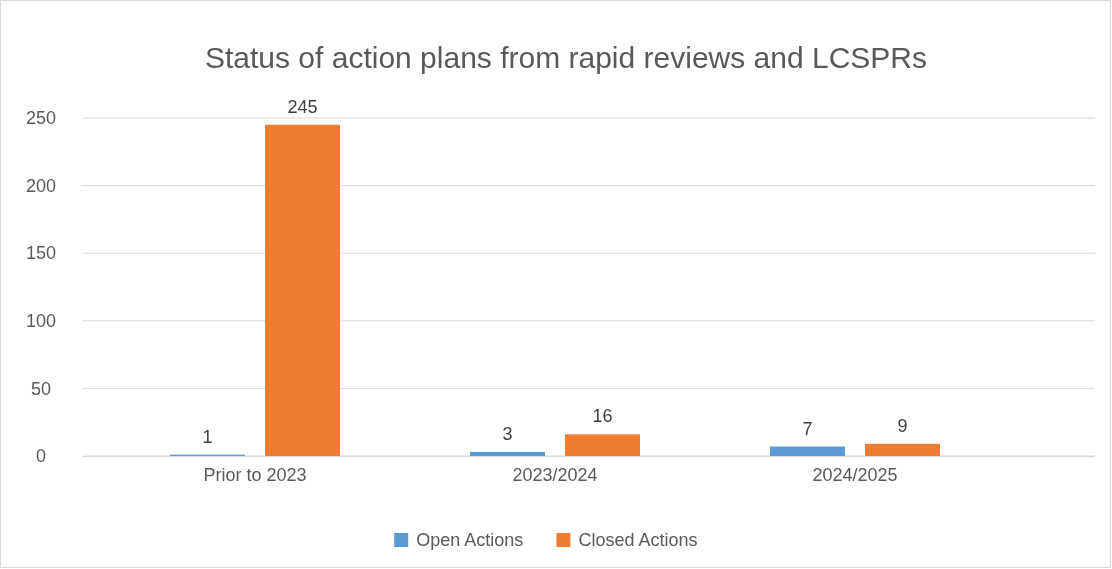  I want to click on x-tick-label: 2024/2025, so click(855, 475).